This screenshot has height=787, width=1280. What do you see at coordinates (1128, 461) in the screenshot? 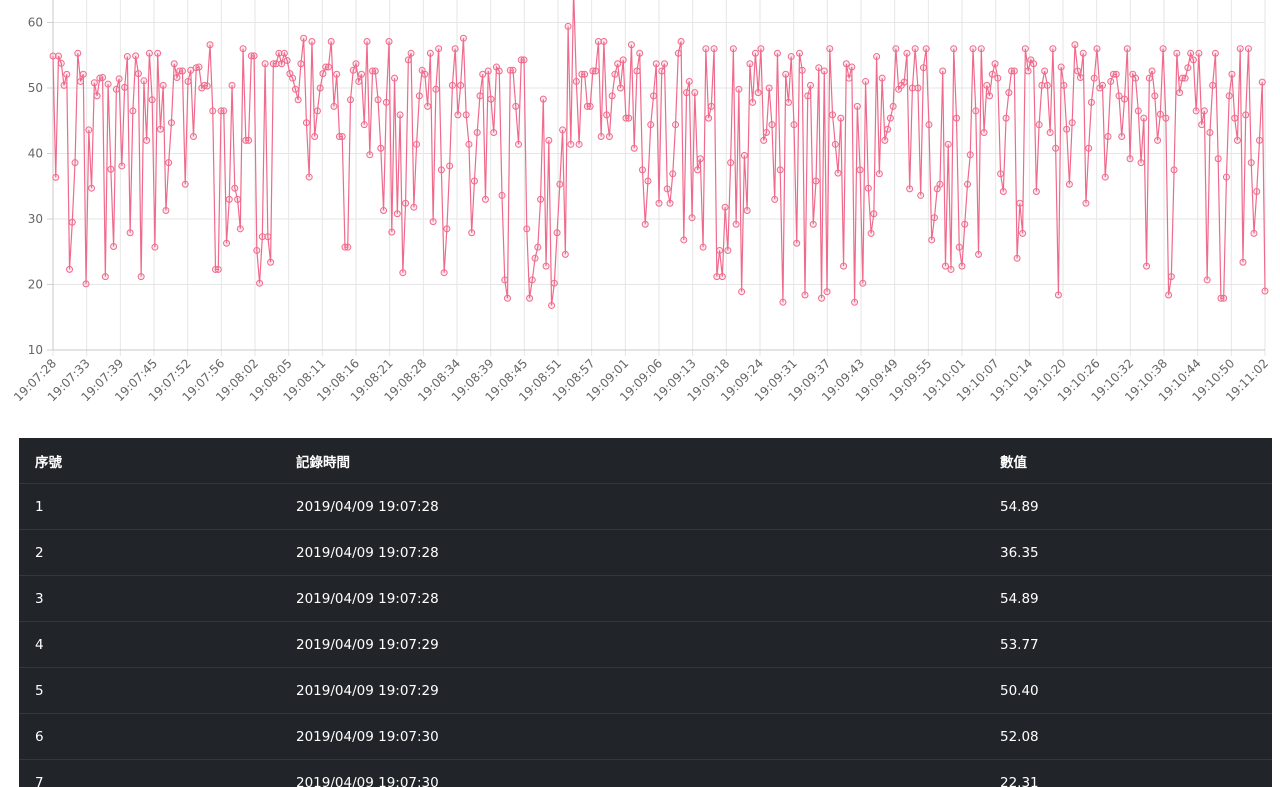
I see `header-value: 數值` at bounding box center [1128, 461].